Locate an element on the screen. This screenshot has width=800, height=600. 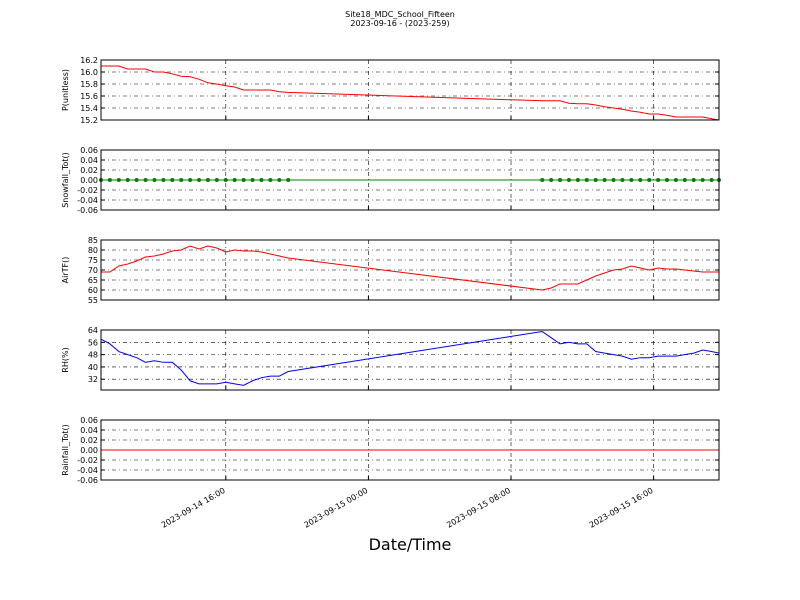
y-axis-label: RH(%) is located at coordinates (65, 359).